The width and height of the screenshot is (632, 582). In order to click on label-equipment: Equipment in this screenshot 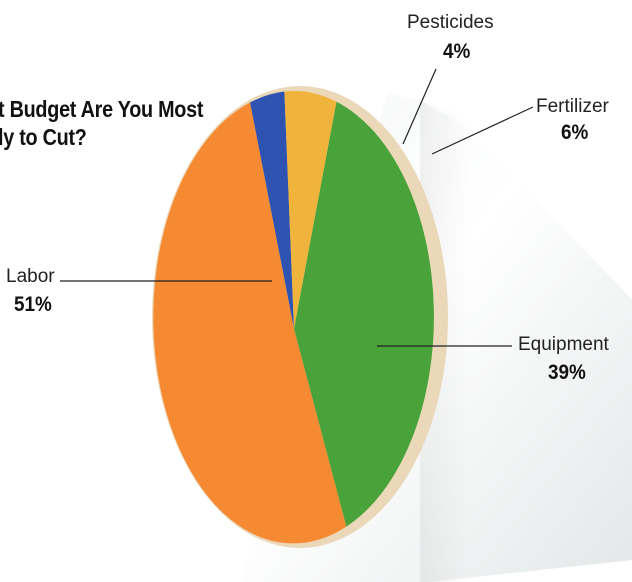, I will do `click(563, 344)`.